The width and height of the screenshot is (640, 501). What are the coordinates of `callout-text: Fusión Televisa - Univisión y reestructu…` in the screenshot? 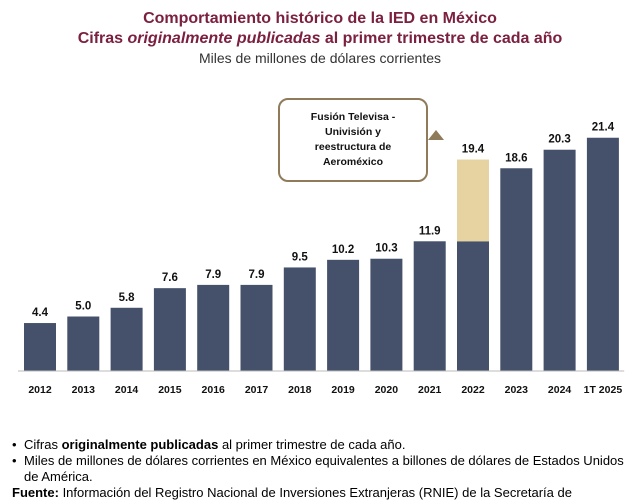 It's located at (353, 140).